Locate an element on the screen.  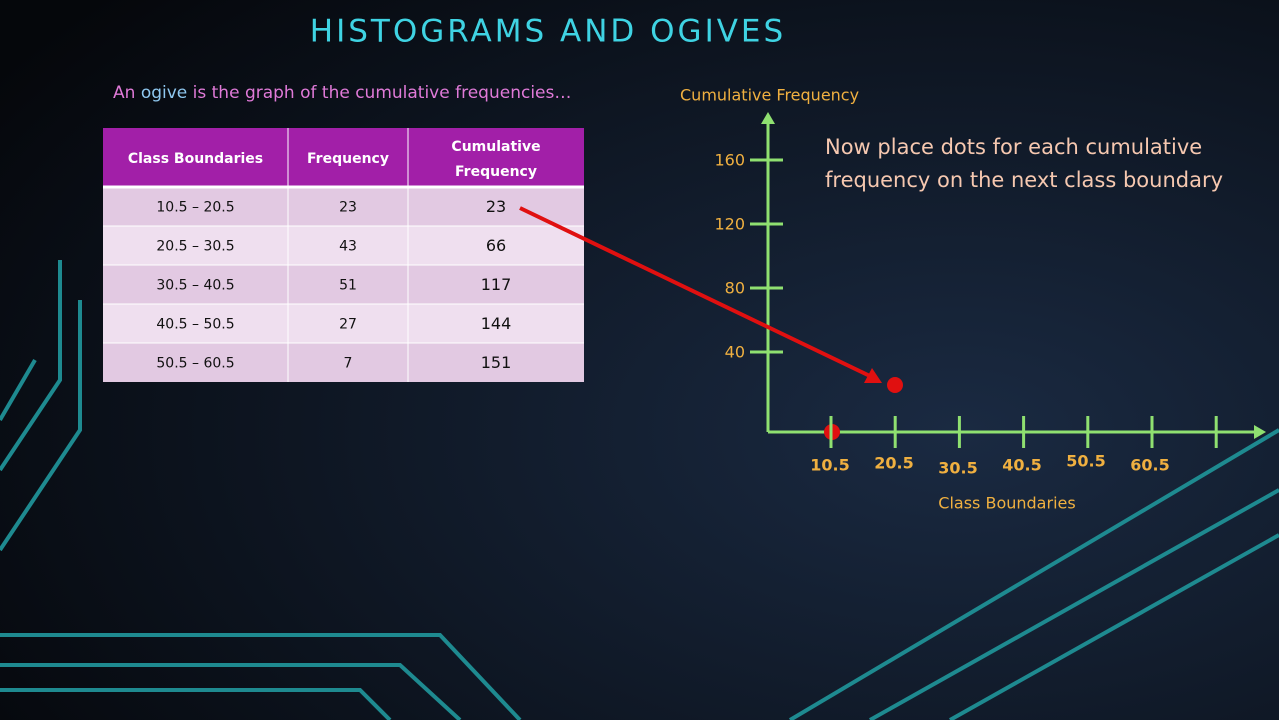
arrow is located at coordinates (696, 292).